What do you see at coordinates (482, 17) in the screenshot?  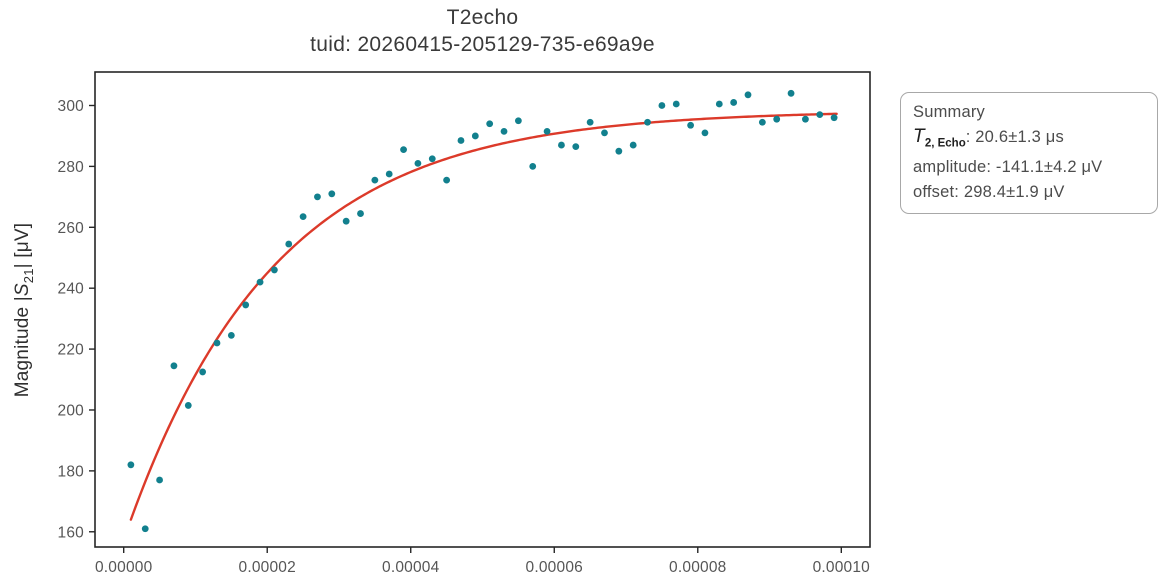 I see `chart-title-line1: T2echo` at bounding box center [482, 17].